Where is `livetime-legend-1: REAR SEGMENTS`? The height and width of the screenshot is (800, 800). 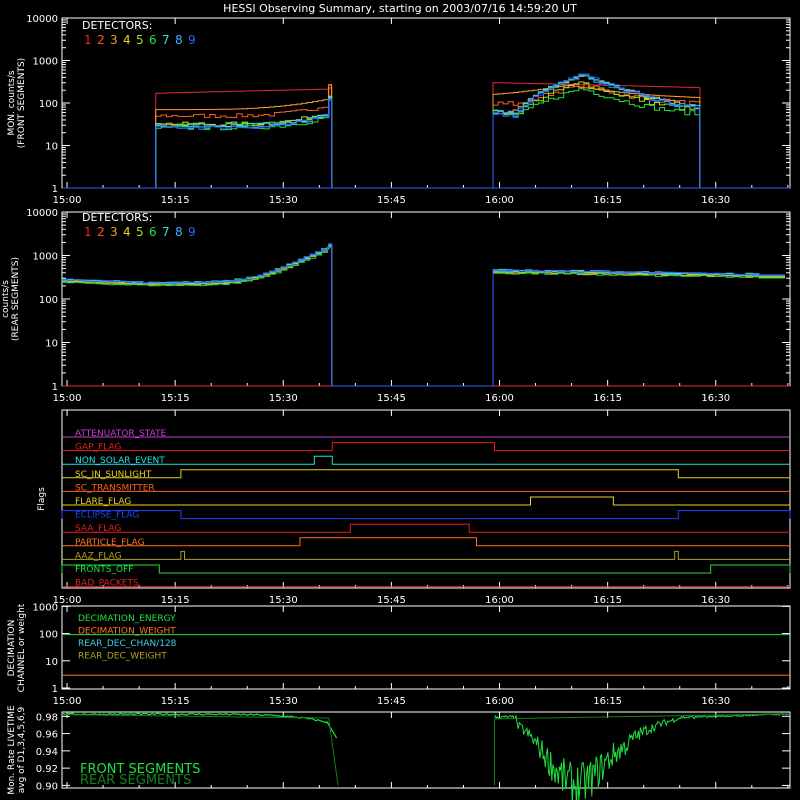 livetime-legend-1: REAR SEGMENTS is located at coordinates (135, 780).